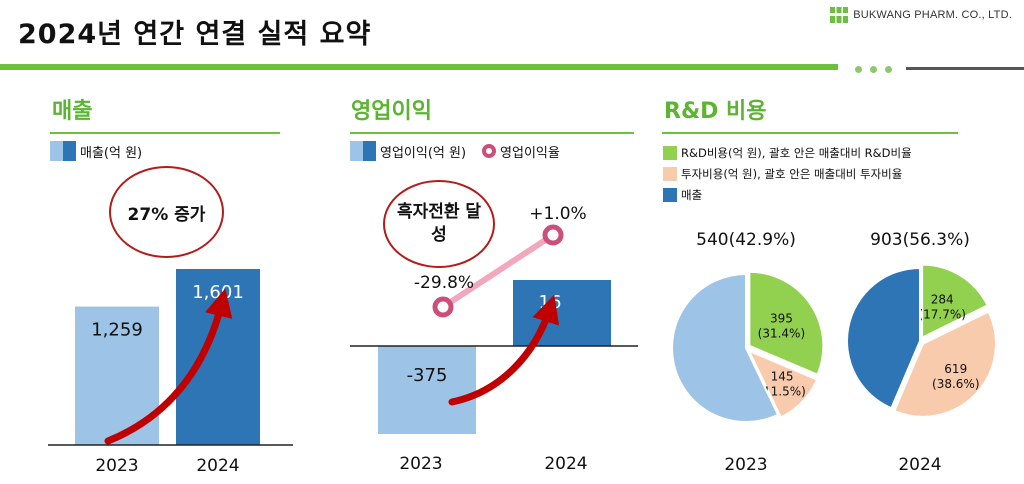 Image resolution: width=1024 pixels, height=484 pixels. I want to click on sales-bar-value-label: 1,601, so click(218, 292).